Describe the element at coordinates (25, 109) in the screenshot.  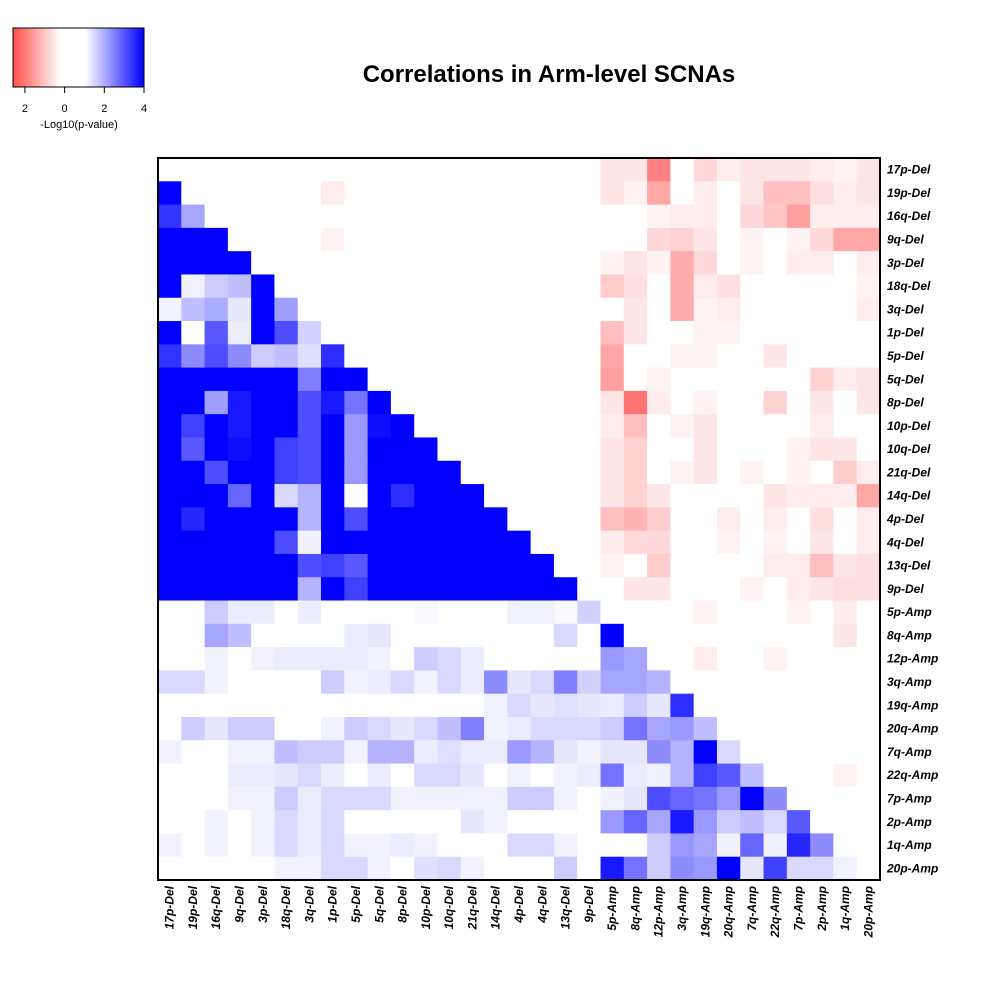
I see `legend-tick-label: 2` at that location.